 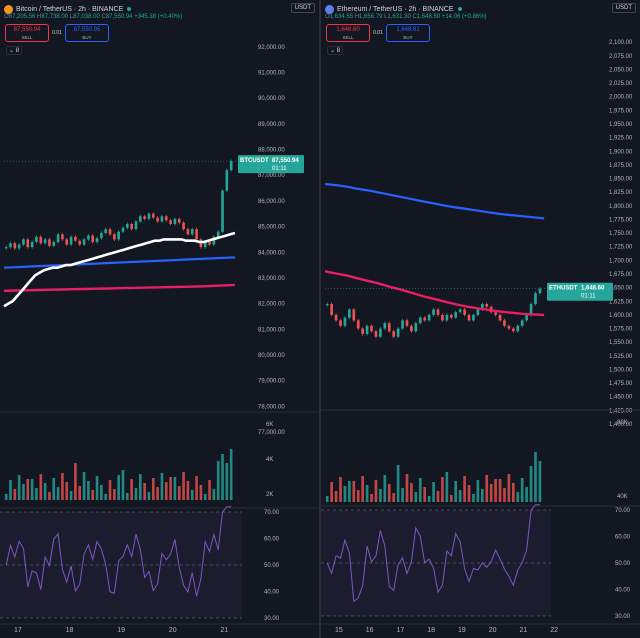 What do you see at coordinates (621, 166) in the screenshot?
I see `price-axis-tick: 1,875.00` at bounding box center [621, 166].